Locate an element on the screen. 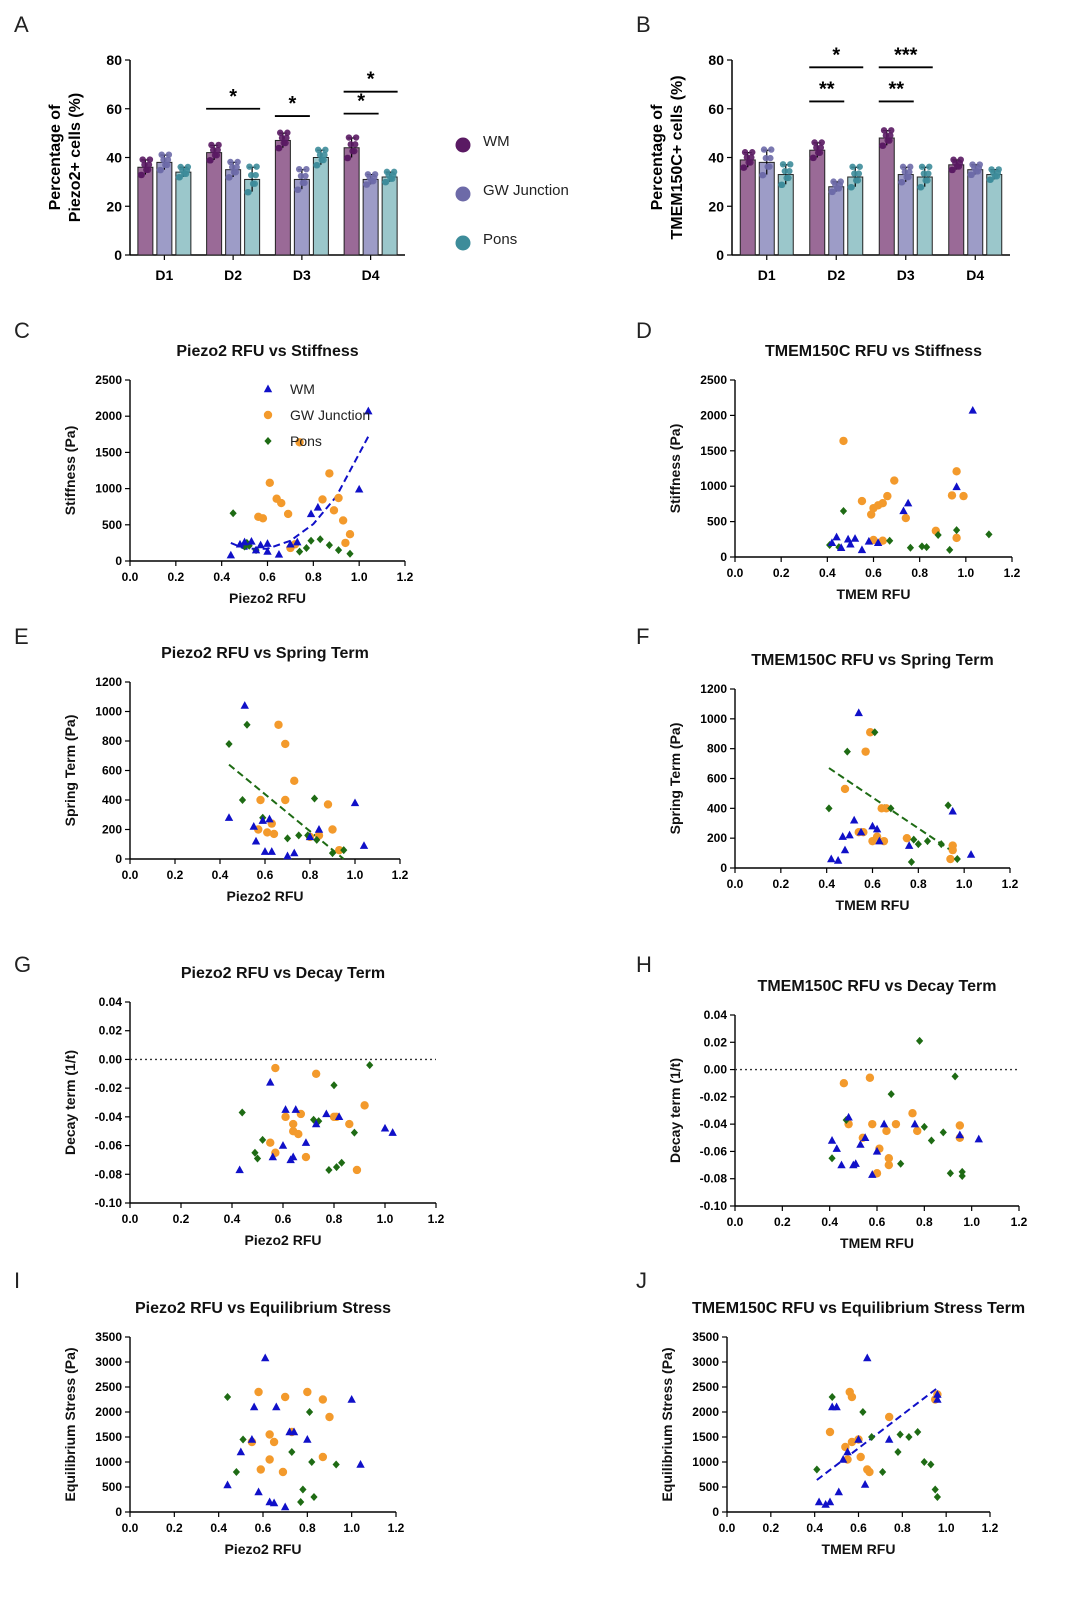 The height and width of the screenshot is (1619, 1080). panel-h-ytick-label: 0.02 is located at coordinates (716, 1042).